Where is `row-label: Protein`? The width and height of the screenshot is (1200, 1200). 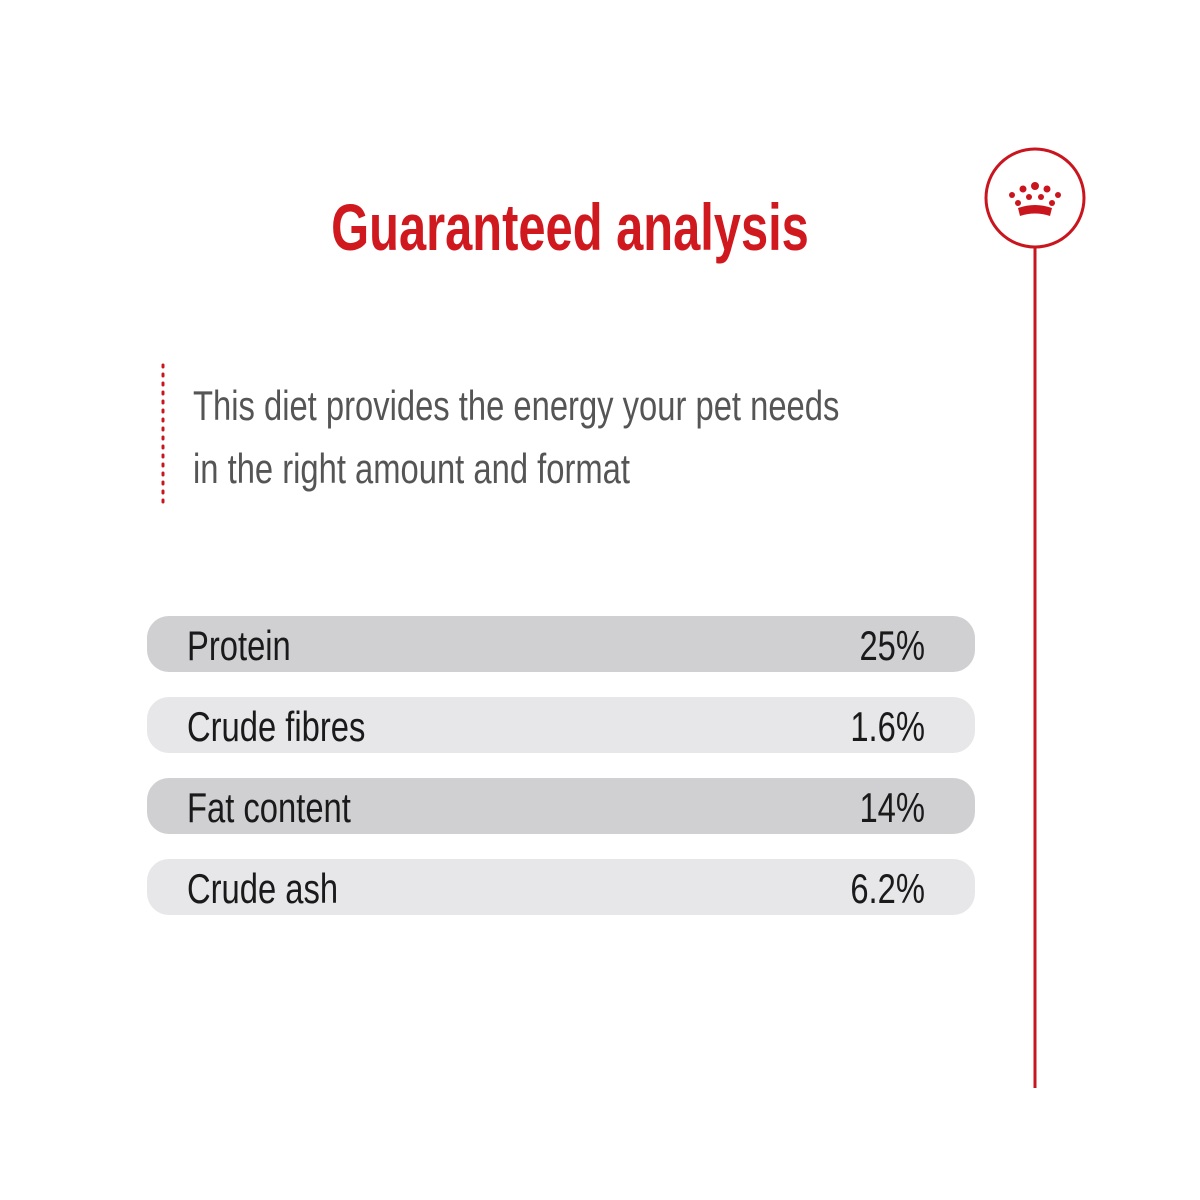
row-label: Protein is located at coordinates (239, 645).